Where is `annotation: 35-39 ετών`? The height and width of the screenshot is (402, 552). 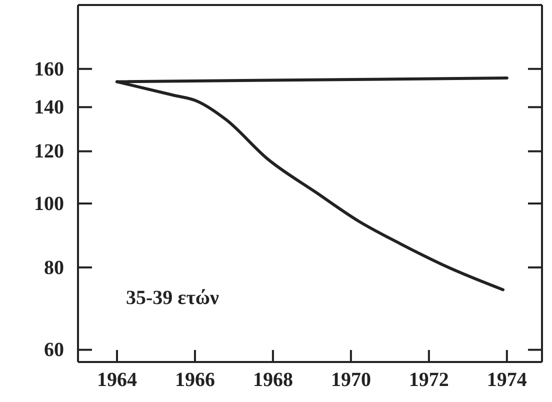 annotation: 35-39 ετών is located at coordinates (173, 298).